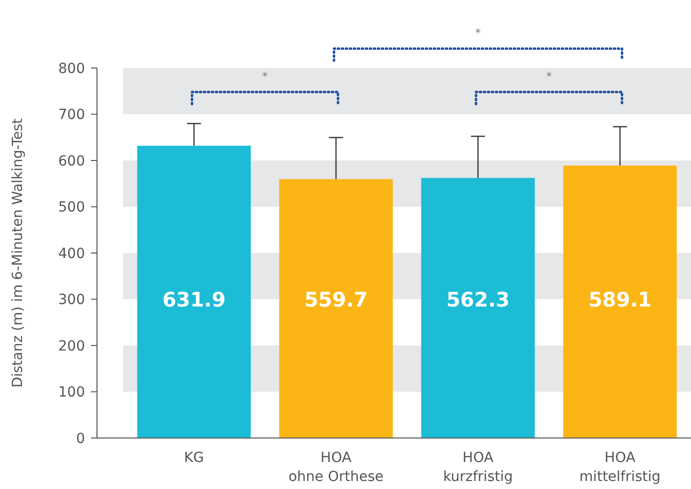 The width and height of the screenshot is (691, 489). Describe the element at coordinates (336, 299) in the screenshot. I see `data-label: 559.7` at that location.